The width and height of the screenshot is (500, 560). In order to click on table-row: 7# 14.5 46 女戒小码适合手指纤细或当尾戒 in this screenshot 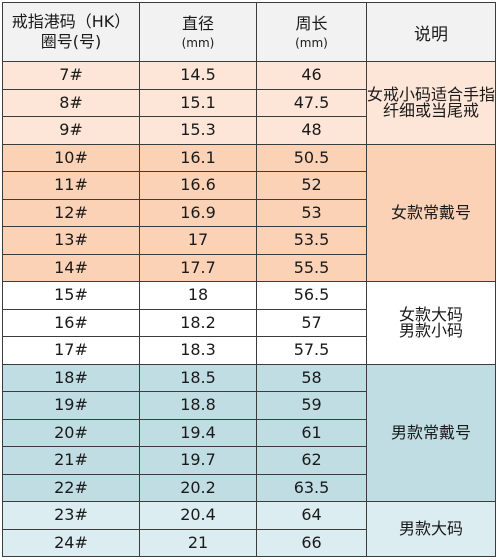, I will do `click(249, 103)`.